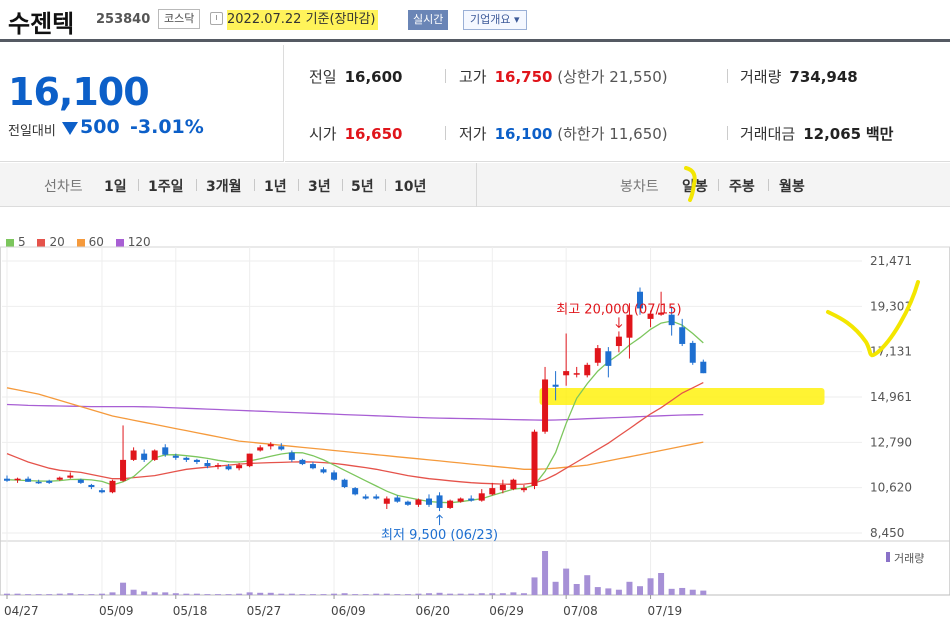  I want to click on lower-limit: (하한가 11,650), so click(612, 134).